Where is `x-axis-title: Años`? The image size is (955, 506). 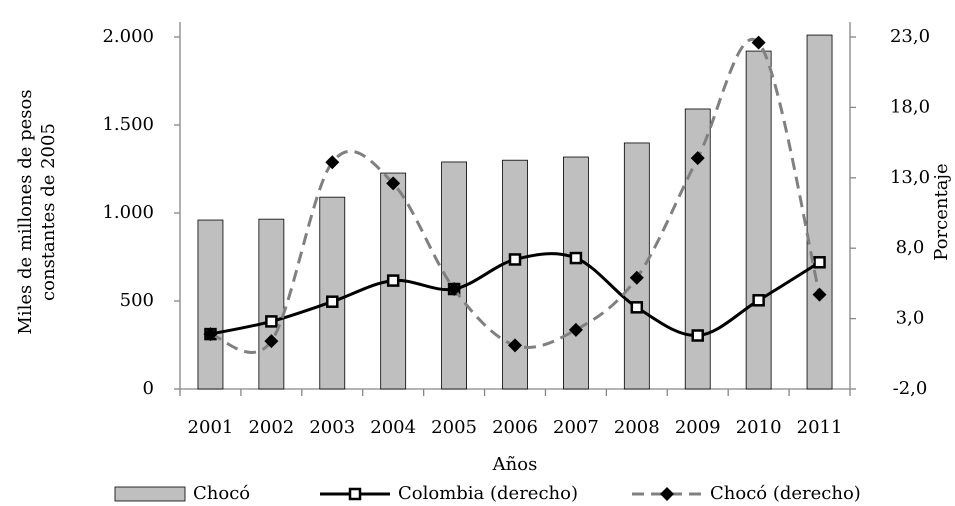
x-axis-title: Años is located at coordinates (515, 464).